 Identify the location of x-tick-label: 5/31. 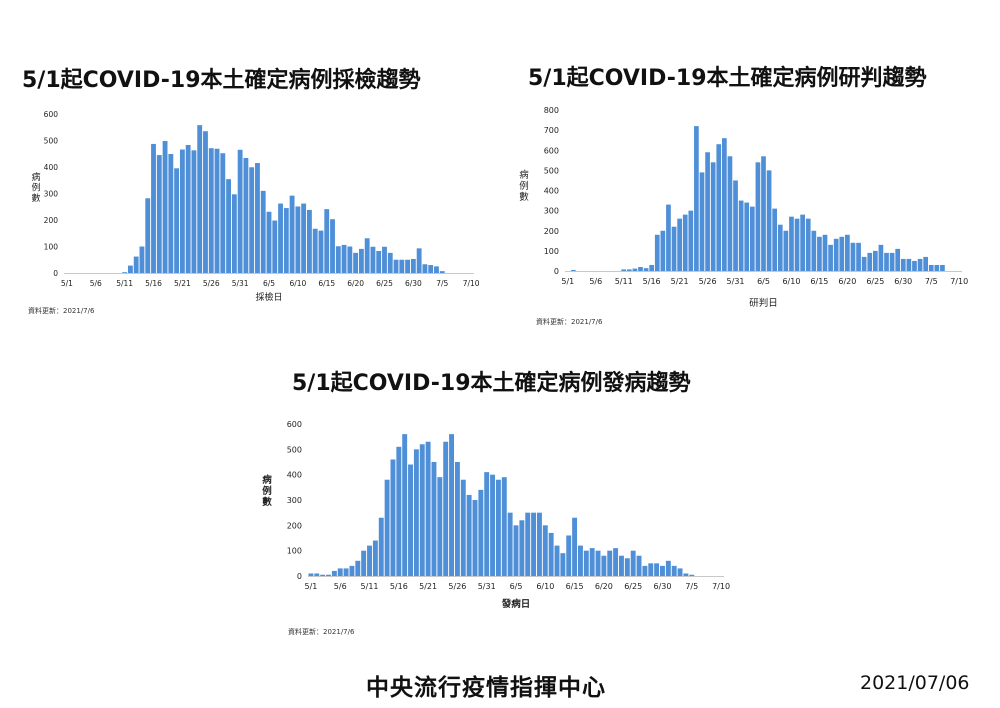
(240, 283).